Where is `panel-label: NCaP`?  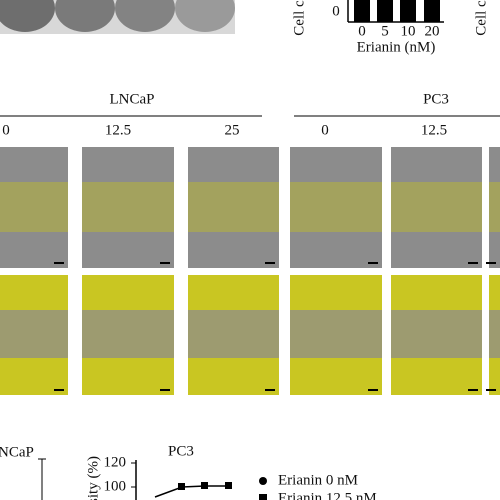 panel-label: NCaP is located at coordinates (17, 452).